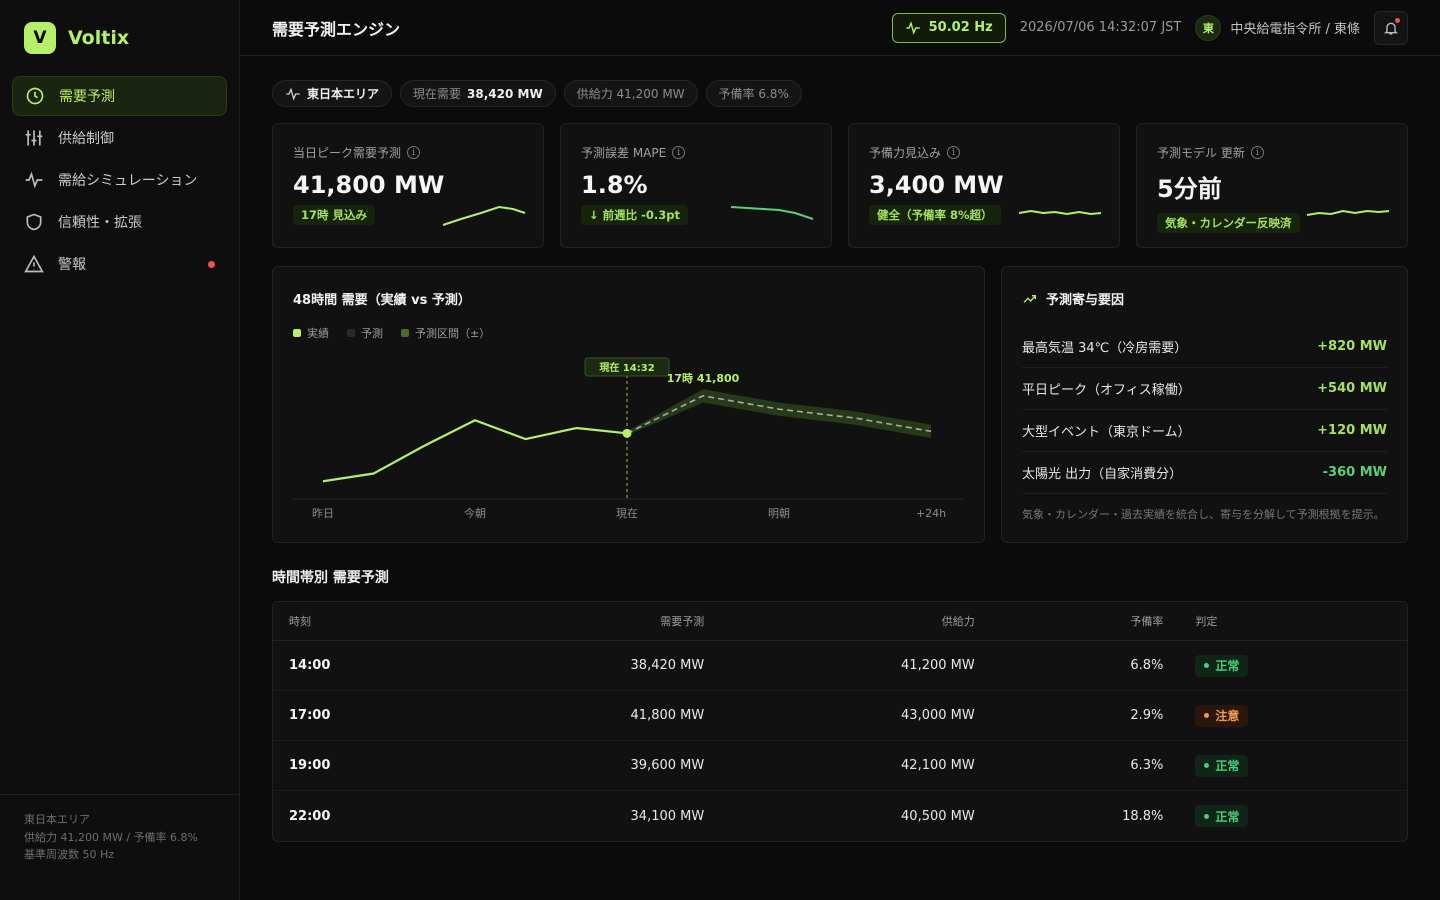  I want to click on kpi-label: 当日ピーク需要予測 i, so click(408, 152).